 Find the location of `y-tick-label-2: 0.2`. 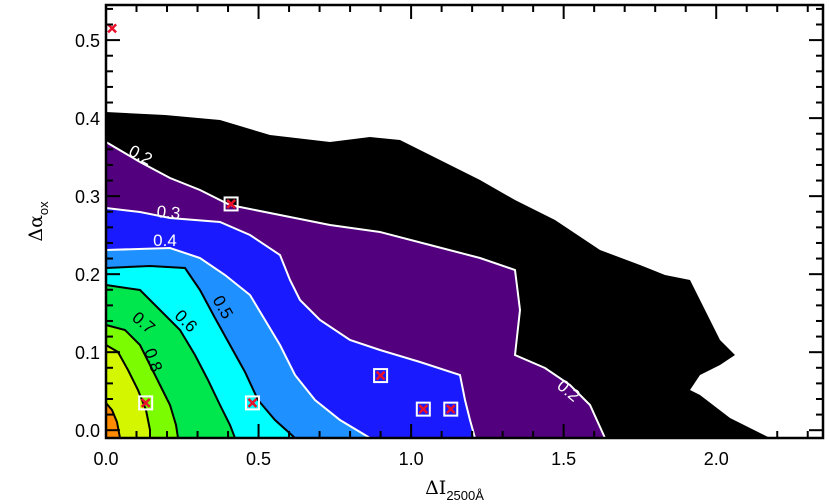

y-tick-label-2: 0.2 is located at coordinates (87, 275).